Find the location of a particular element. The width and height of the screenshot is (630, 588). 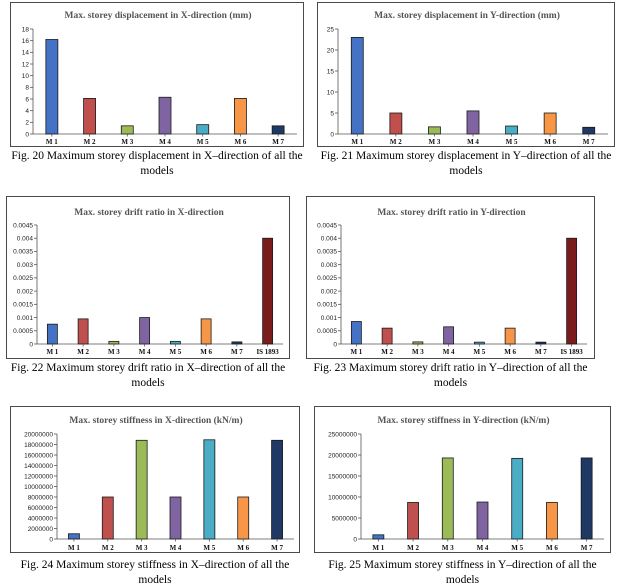

y-tick-label: 4000000 is located at coordinates (41, 518).